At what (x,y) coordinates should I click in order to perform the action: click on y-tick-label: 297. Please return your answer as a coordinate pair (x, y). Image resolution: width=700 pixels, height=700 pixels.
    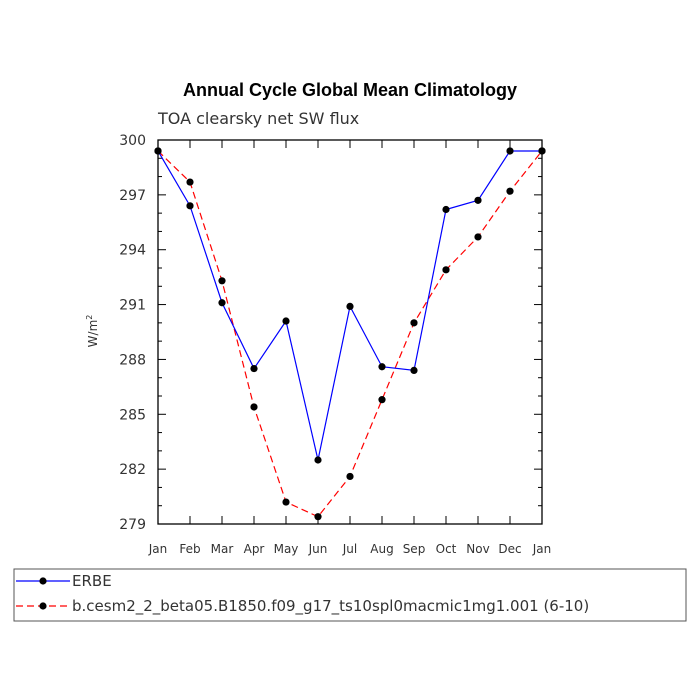
    Looking at the image, I should click on (132, 196).